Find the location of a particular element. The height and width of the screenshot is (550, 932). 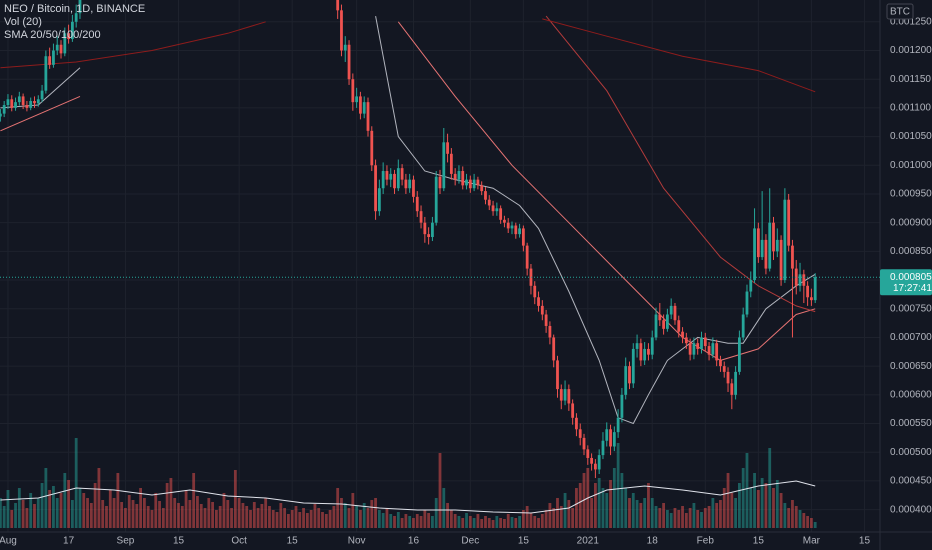

y-tick-label: 0.000900 is located at coordinates (911, 222).